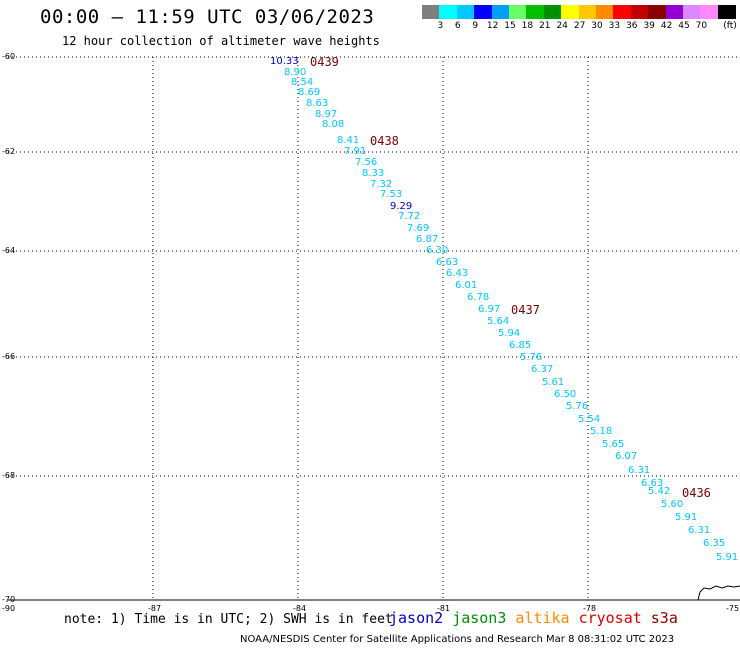 This screenshot has width=740, height=650. I want to click on colorbar-tick-label: 12, so click(492, 26).